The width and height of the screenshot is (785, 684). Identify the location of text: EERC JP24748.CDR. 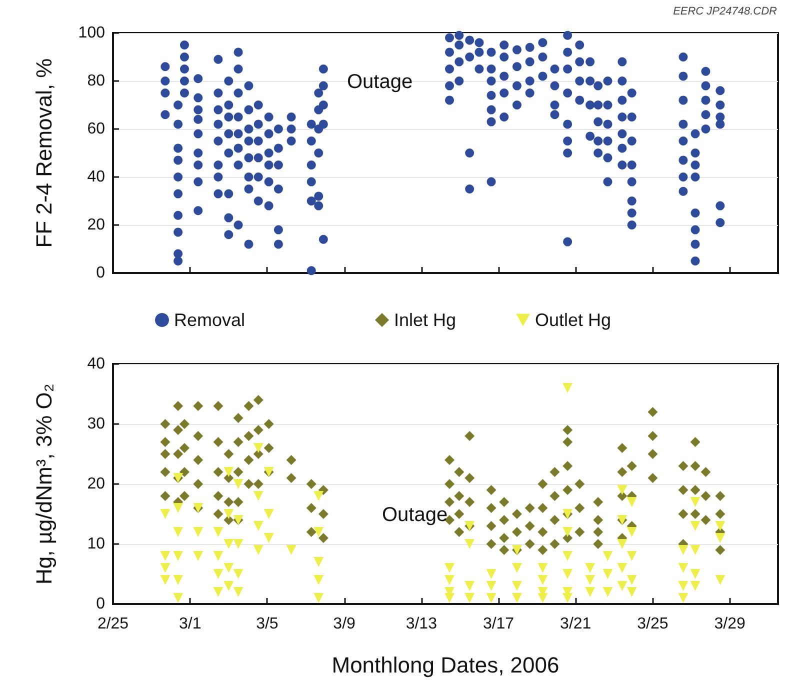
(725, 12).